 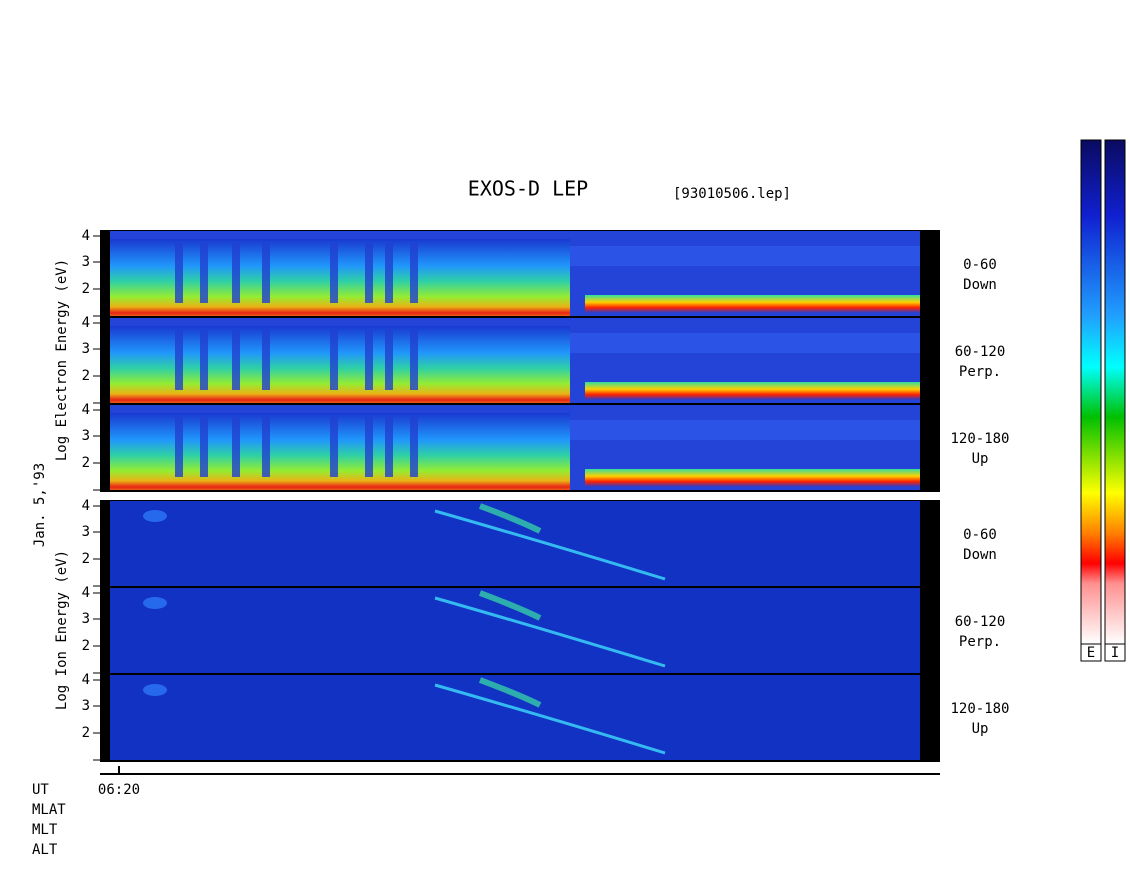 I want to click on time-row-label: MLAT, so click(x=49, y=810).